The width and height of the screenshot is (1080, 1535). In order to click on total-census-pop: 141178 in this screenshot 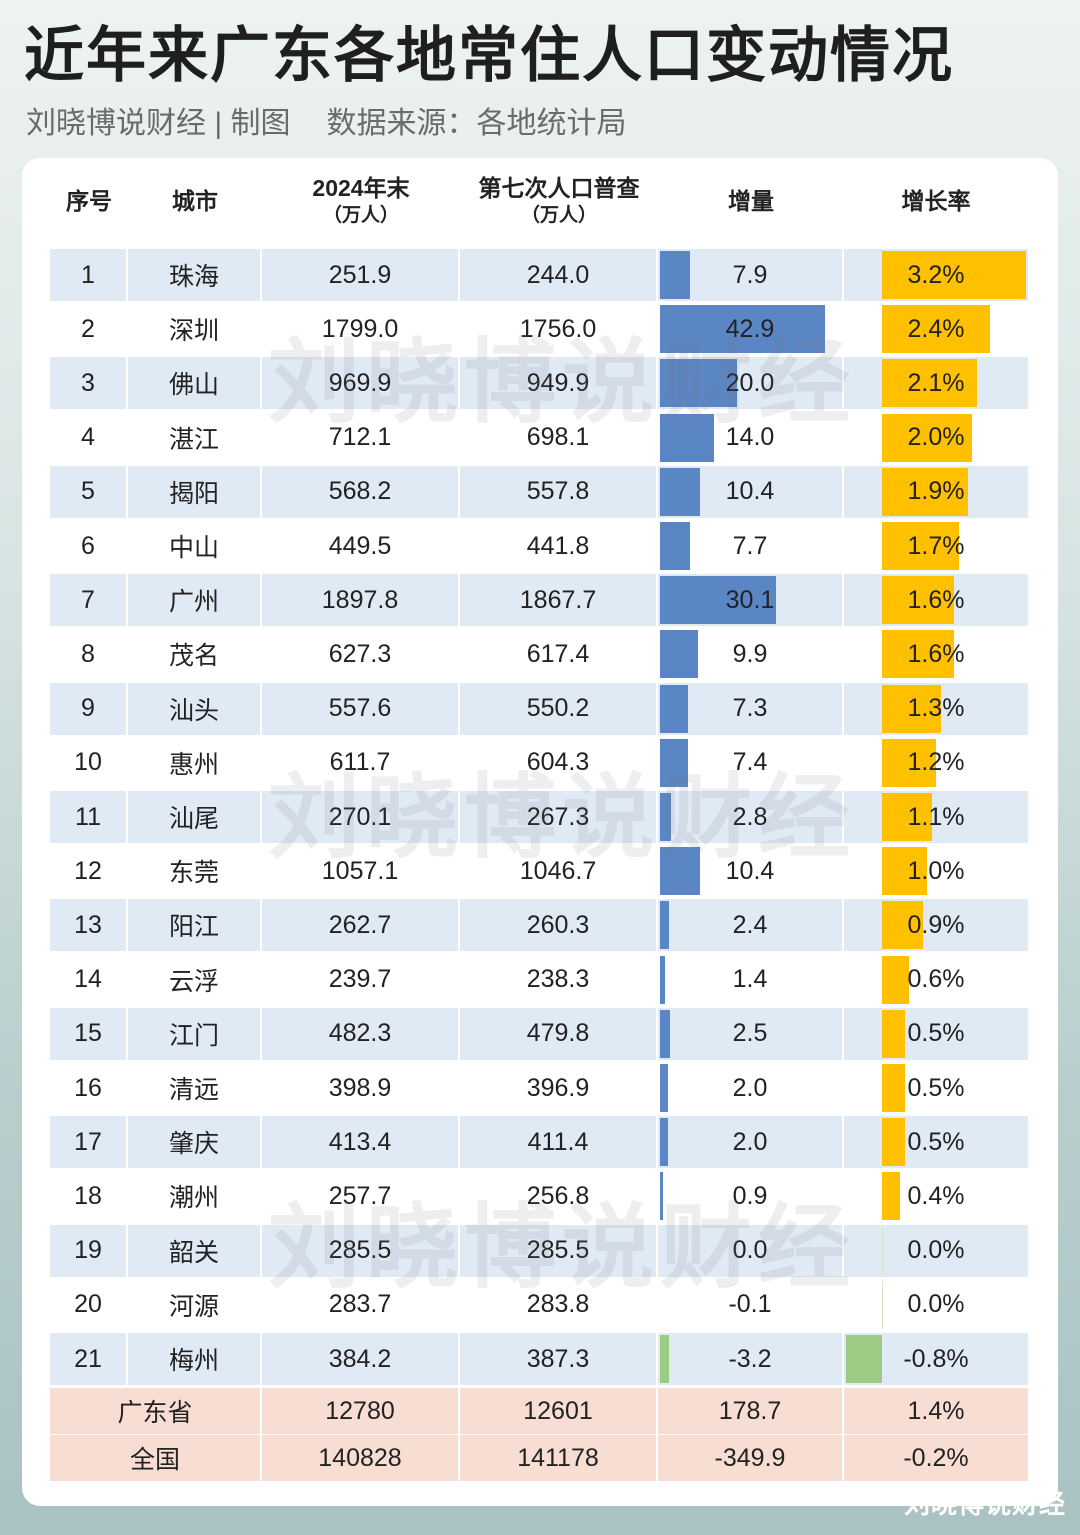, I will do `click(558, 1457)`.